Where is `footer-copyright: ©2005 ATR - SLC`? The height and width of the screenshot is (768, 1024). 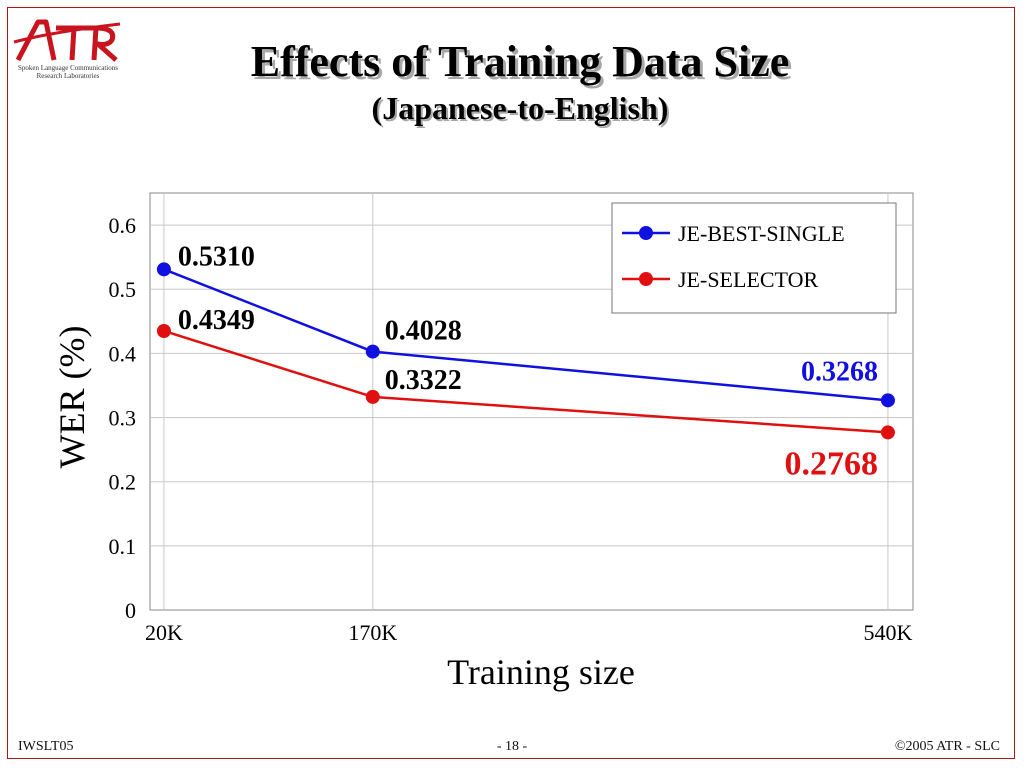 footer-copyright: ©2005 ATR - SLC is located at coordinates (947, 746).